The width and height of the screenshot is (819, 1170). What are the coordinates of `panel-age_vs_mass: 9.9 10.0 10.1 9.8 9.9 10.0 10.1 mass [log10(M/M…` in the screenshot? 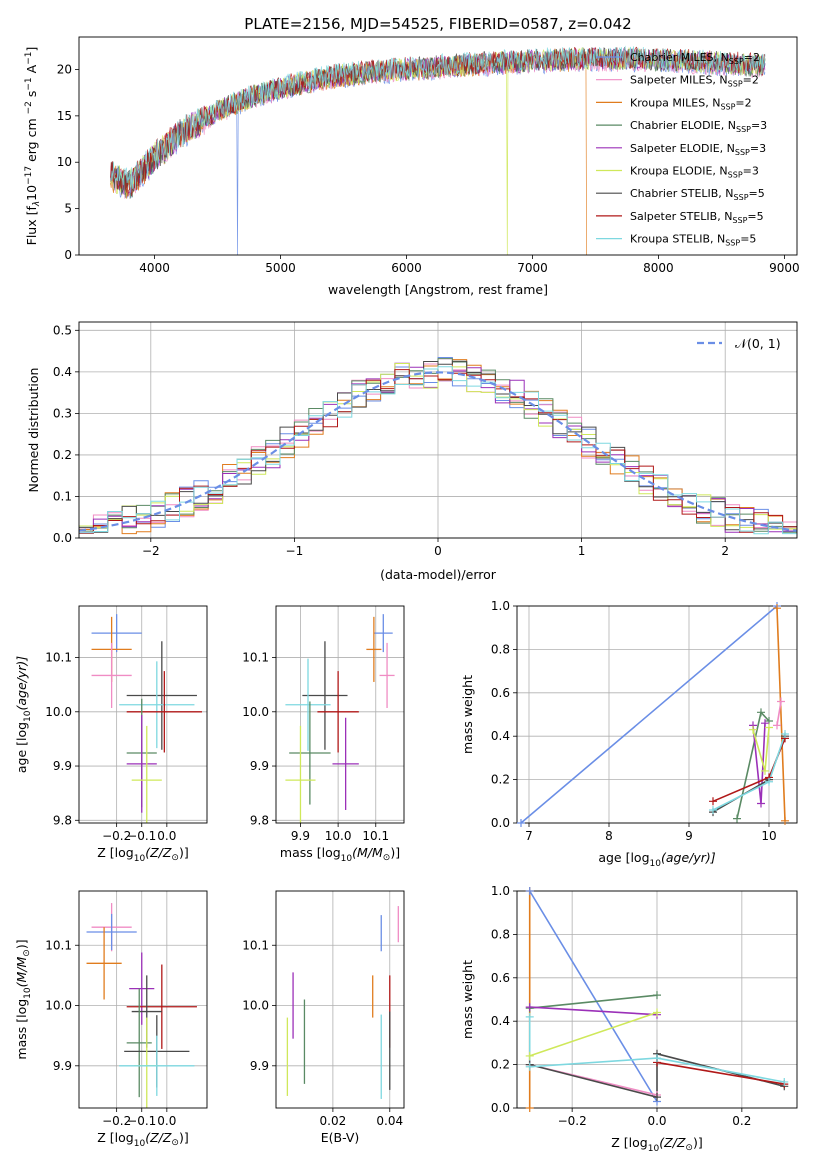 It's located at (323, 734).